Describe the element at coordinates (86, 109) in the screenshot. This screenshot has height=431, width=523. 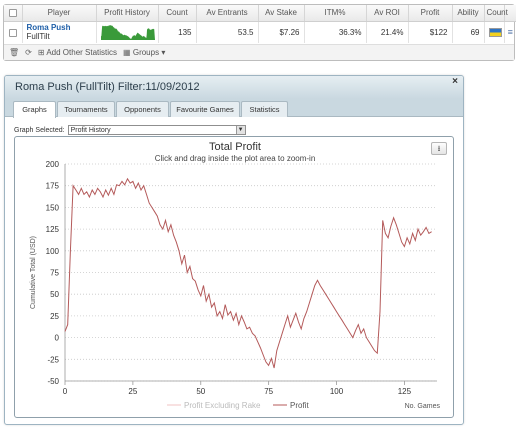
I see `tab-tournaments: Tournaments` at that location.